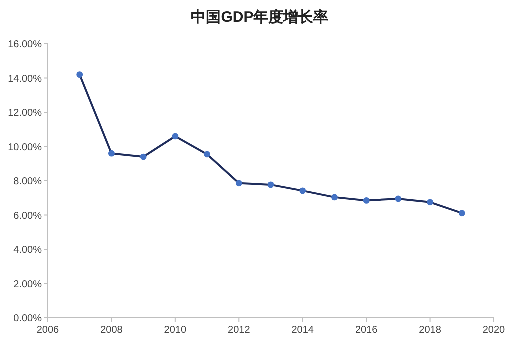 The width and height of the screenshot is (520, 342). Describe the element at coordinates (48, 330) in the screenshot. I see `x-tick-label: 2006` at that location.